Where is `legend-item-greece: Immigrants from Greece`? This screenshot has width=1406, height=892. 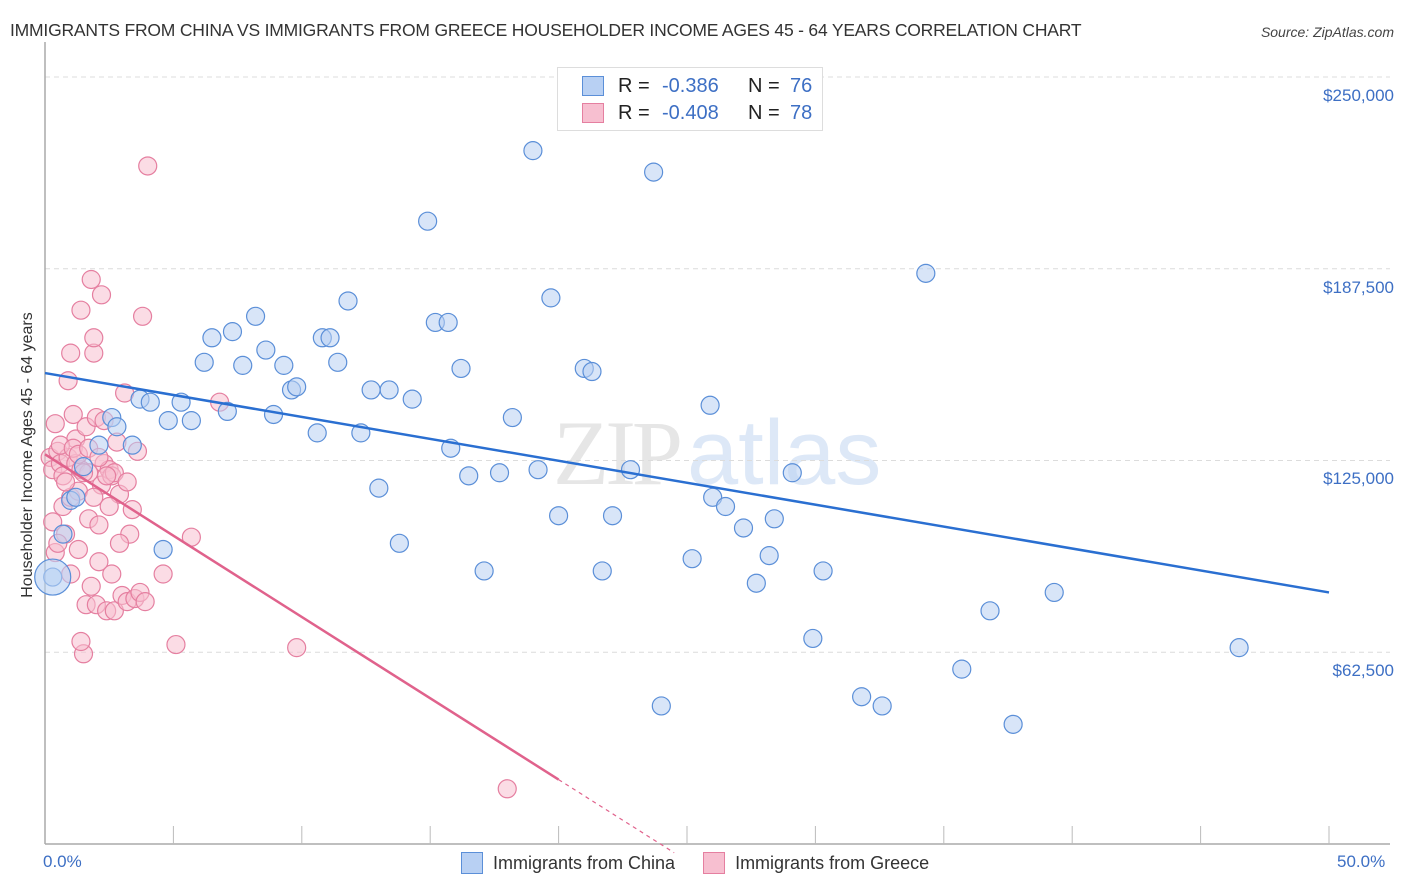
legend-item-greece: Immigrants from Greece is located at coordinates (816, 863).